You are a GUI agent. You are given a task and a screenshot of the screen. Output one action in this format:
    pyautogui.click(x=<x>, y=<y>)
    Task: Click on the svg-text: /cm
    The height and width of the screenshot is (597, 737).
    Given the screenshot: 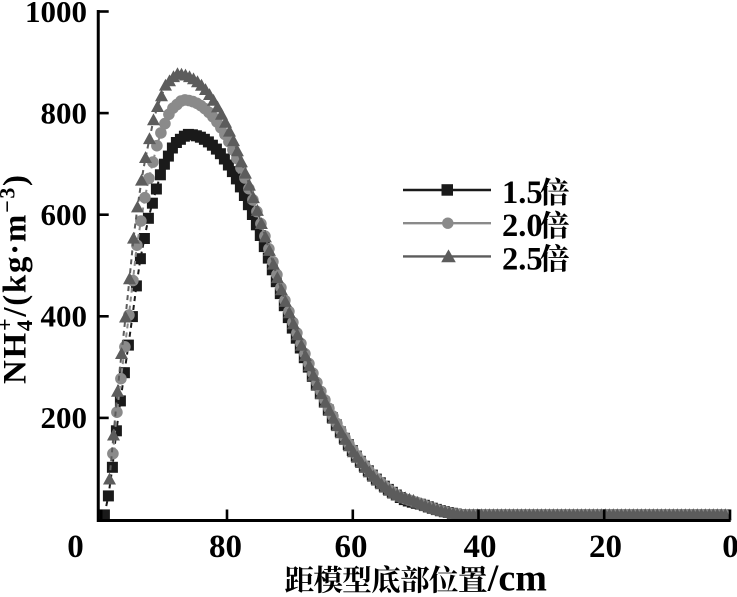 What is the action you would take?
    pyautogui.click(x=517, y=577)
    